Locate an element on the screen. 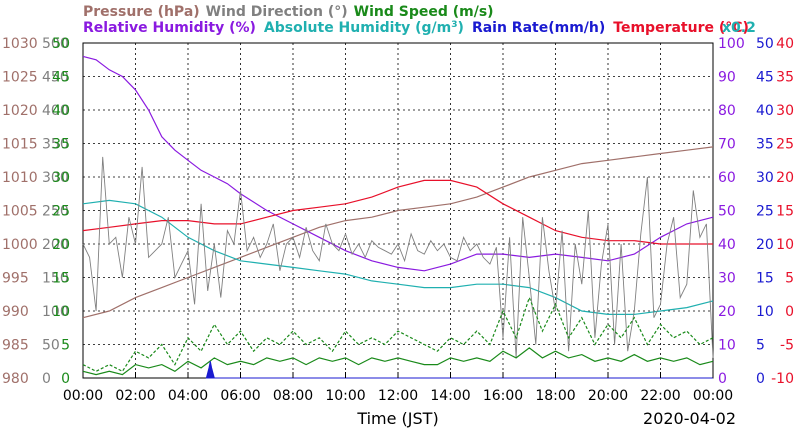 Image resolution: width=800 pixels, height=434 pixels. tick-label-temperature: 5 is located at coordinates (789, 279).